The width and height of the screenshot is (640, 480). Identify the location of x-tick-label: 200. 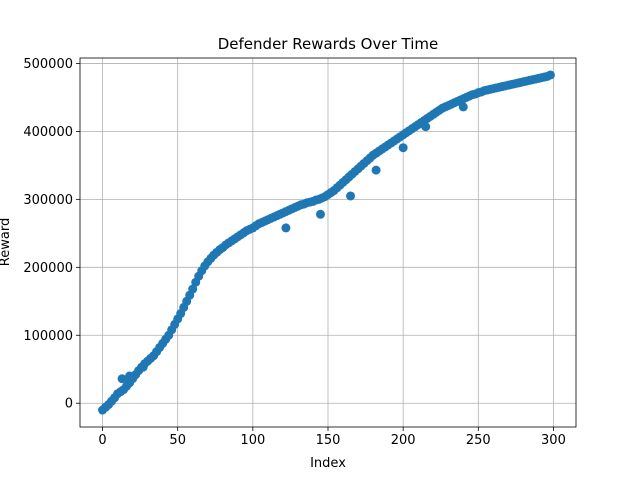
(403, 440).